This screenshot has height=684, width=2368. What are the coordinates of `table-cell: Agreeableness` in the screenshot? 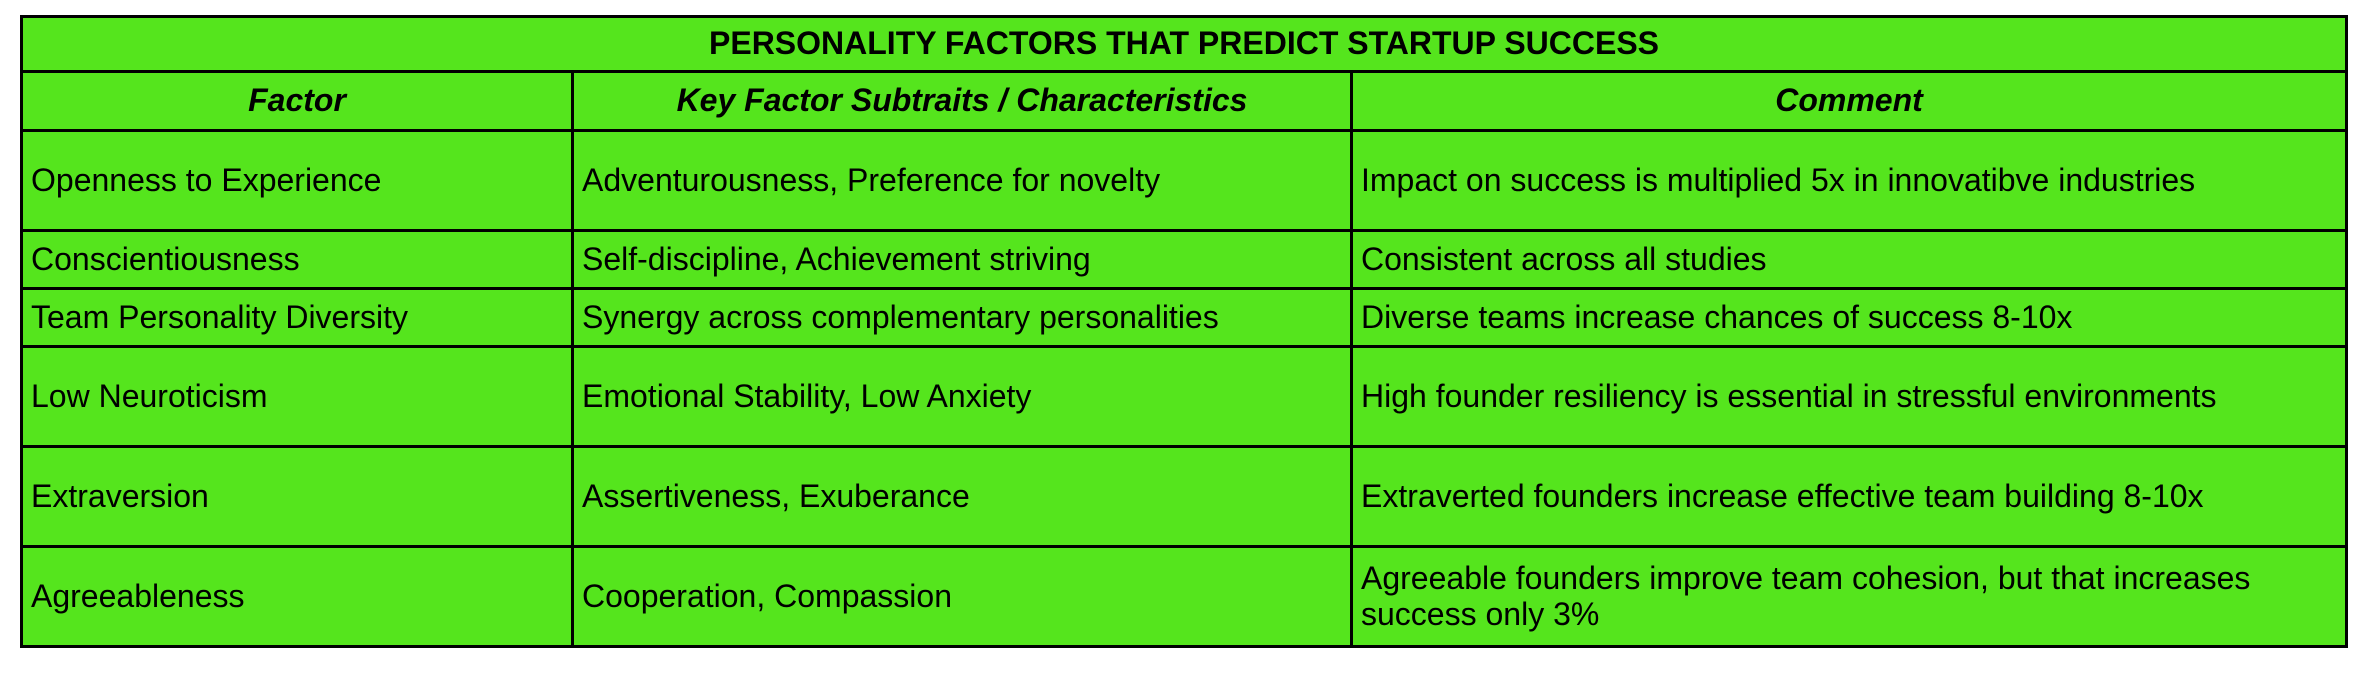 It's located at (297, 596).